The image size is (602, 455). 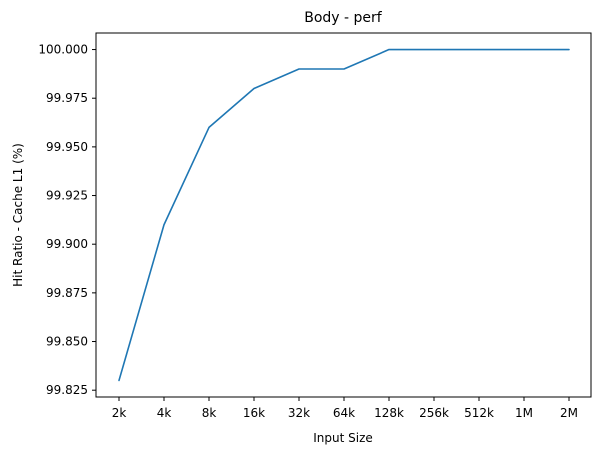 What do you see at coordinates (254, 413) in the screenshot?
I see `x-tick-label: 16k` at bounding box center [254, 413].